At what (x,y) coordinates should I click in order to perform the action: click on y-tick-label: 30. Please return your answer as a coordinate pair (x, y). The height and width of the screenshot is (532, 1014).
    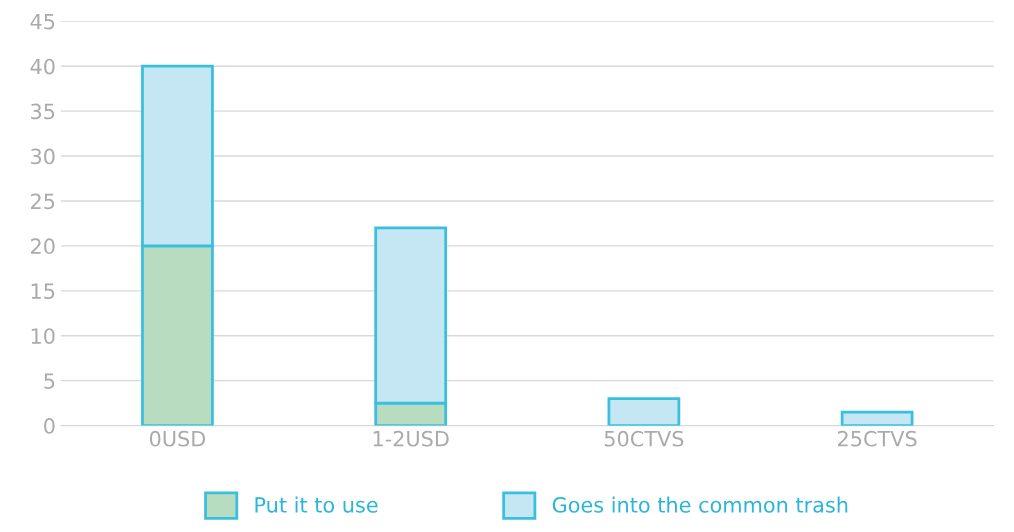
    Looking at the image, I should click on (43, 156).